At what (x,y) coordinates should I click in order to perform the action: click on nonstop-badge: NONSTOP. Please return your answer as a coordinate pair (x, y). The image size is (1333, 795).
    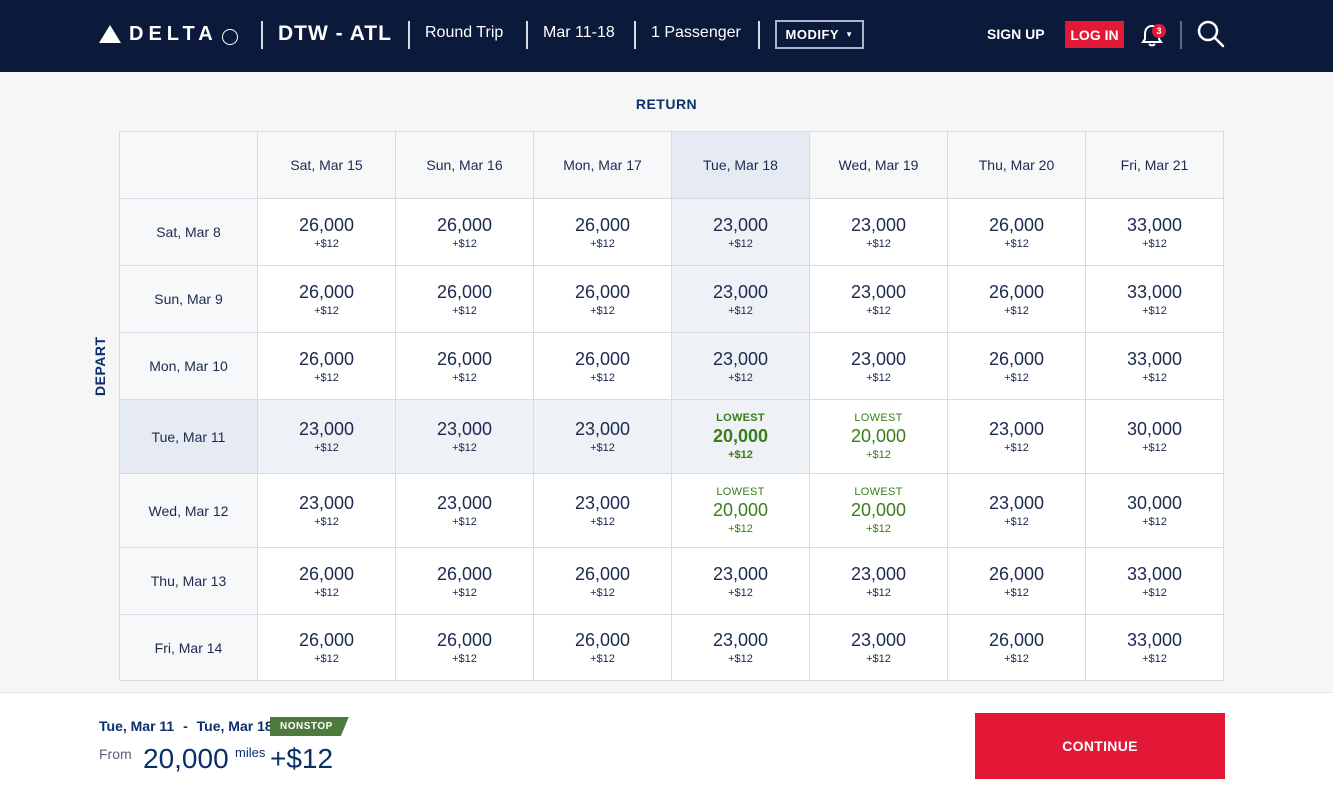
    Looking at the image, I should click on (309, 726).